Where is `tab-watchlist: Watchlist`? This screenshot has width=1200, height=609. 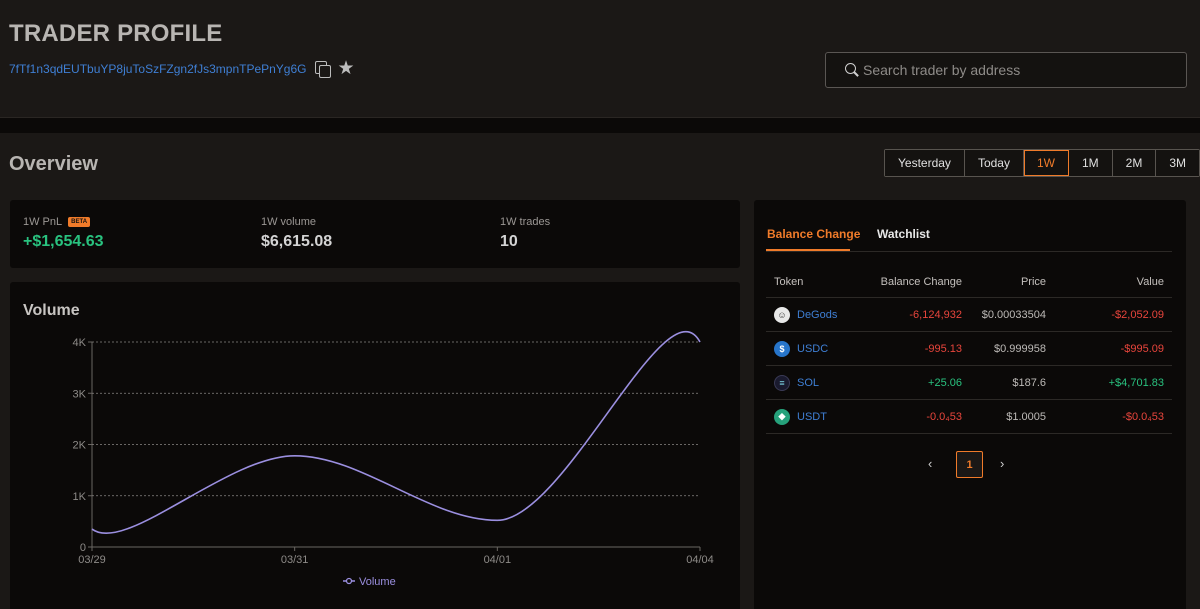
tab-watchlist: Watchlist is located at coordinates (903, 234).